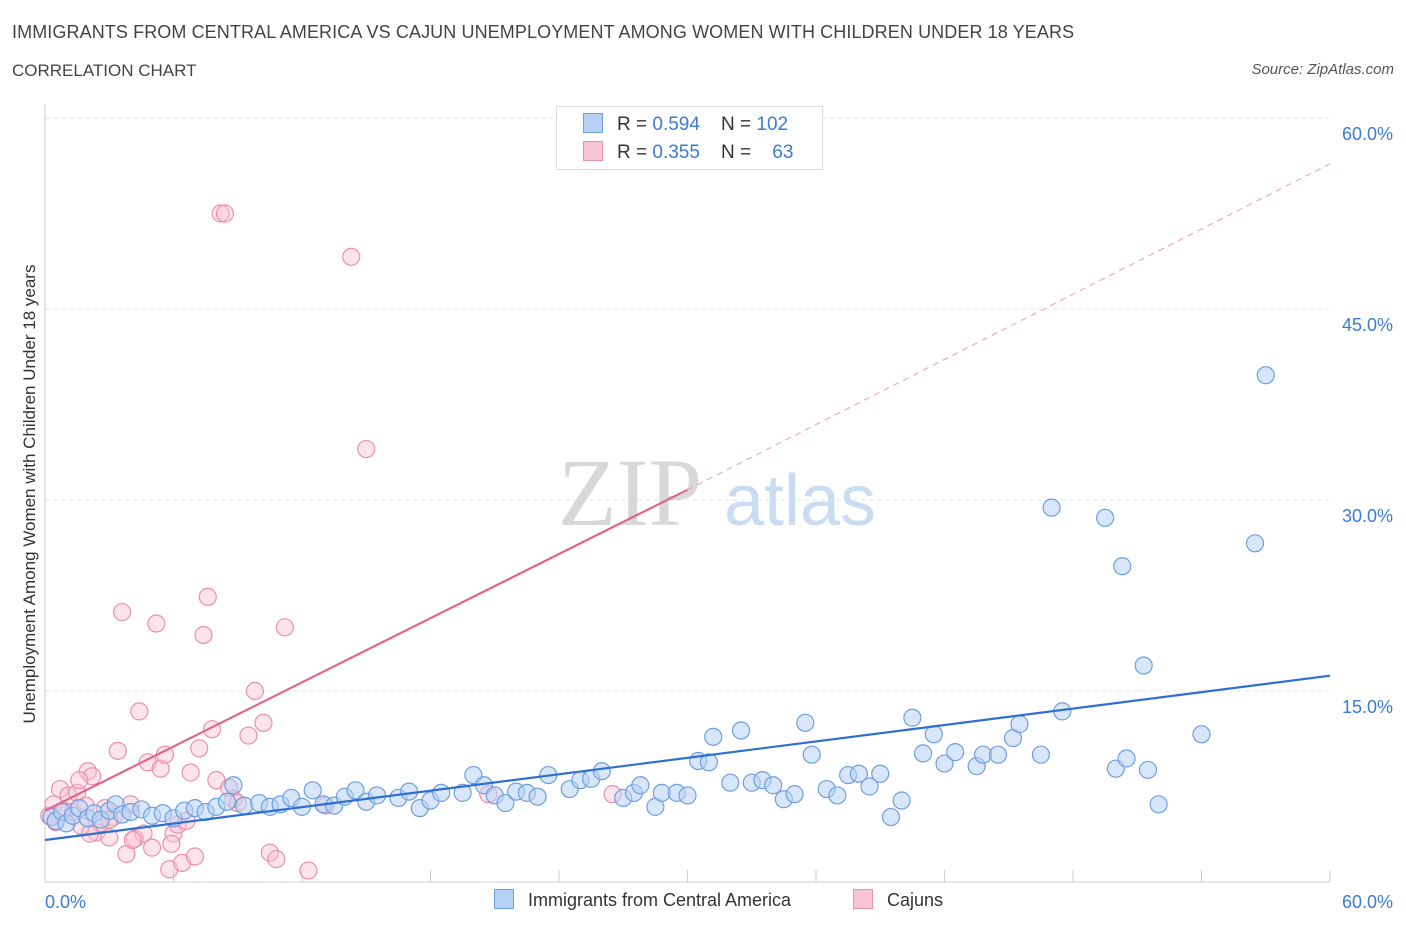  What do you see at coordinates (1322, 69) in the screenshot?
I see `source-credit: Source: ZipAtlas.com` at bounding box center [1322, 69].